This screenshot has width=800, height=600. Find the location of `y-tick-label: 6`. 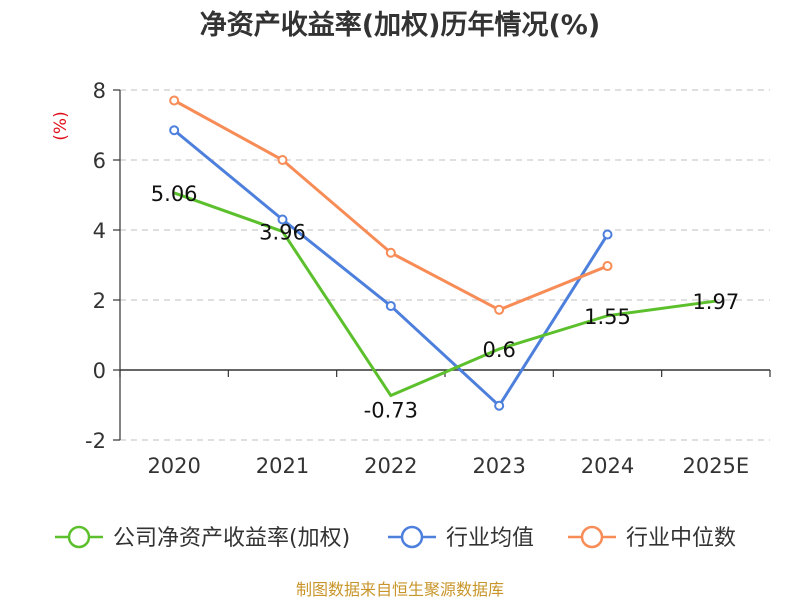

y-tick-label: 6 is located at coordinates (99, 161).